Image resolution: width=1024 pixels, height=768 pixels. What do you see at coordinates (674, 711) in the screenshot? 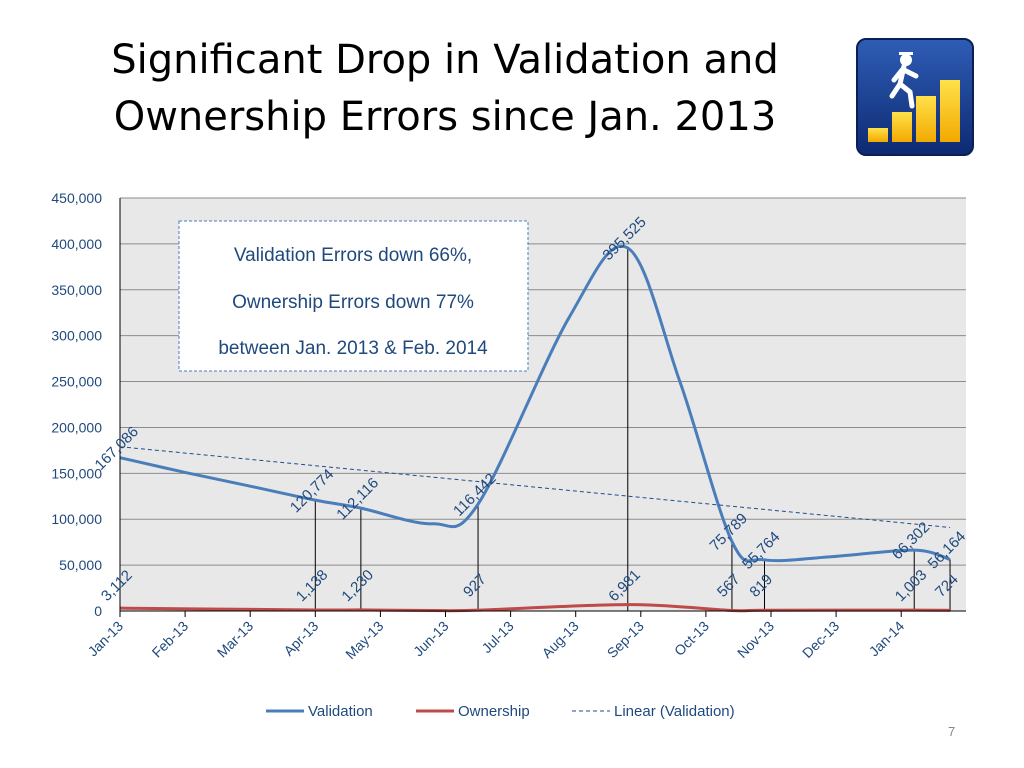
I see `legend-trendline-label: Linear (Validation)` at bounding box center [674, 711].